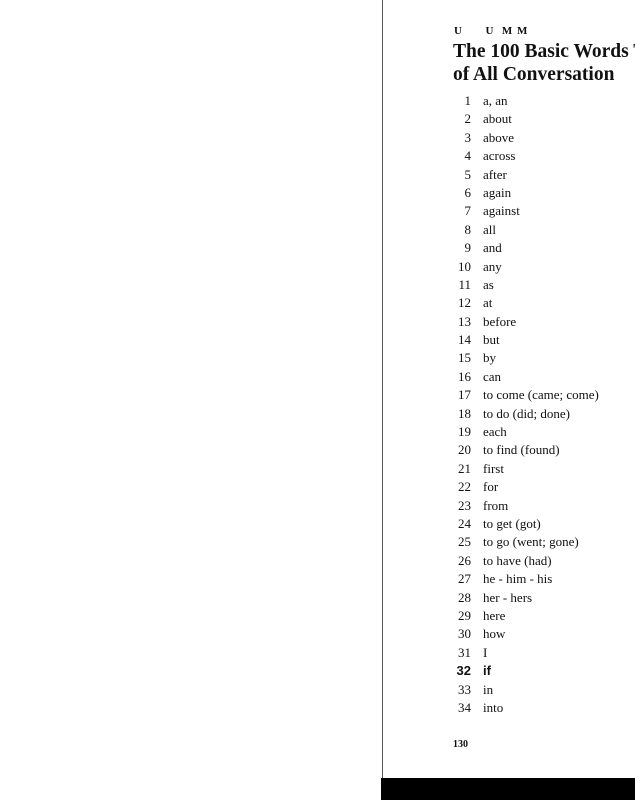 This screenshot has height=800, width=635. I want to click on list-item: 1 a, an, so click(527, 101).